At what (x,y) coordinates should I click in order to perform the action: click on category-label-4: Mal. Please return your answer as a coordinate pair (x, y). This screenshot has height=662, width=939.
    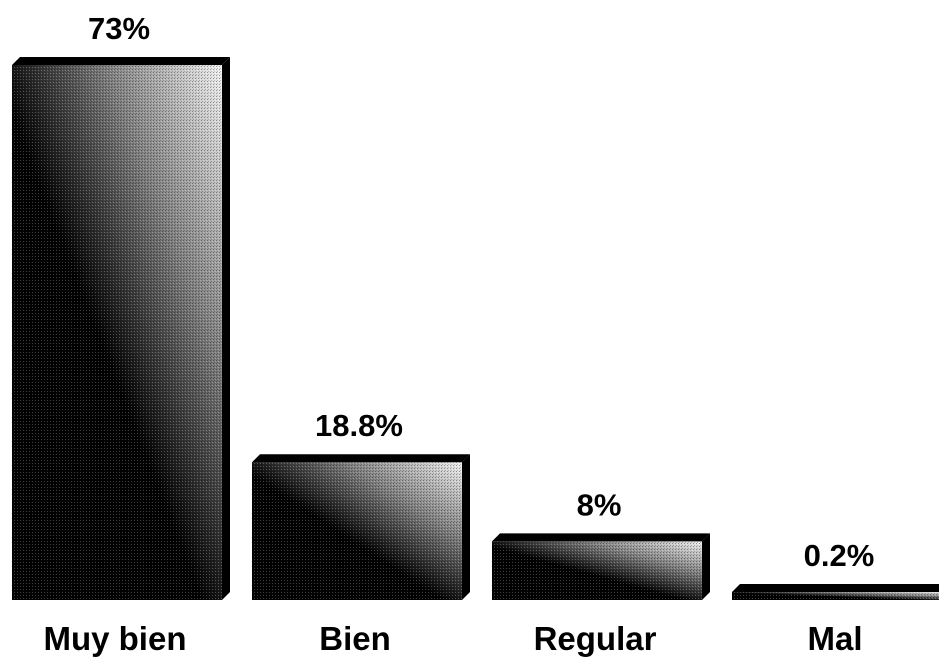
    Looking at the image, I should click on (834, 638).